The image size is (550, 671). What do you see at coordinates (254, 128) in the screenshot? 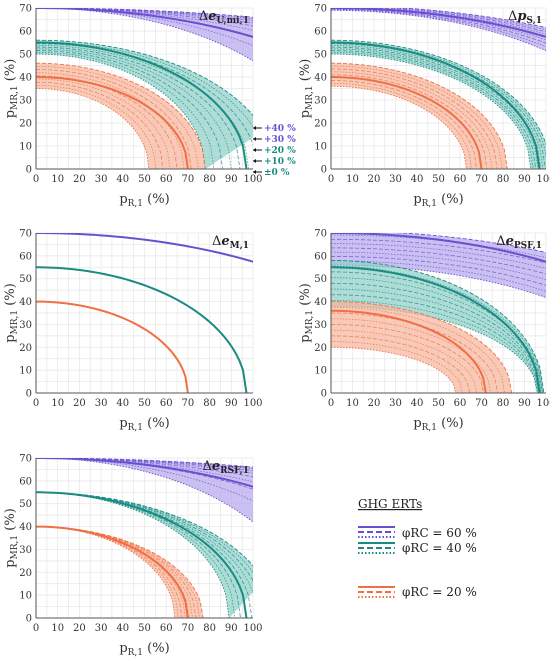
I see `arrow-40-head` at bounding box center [254, 128].